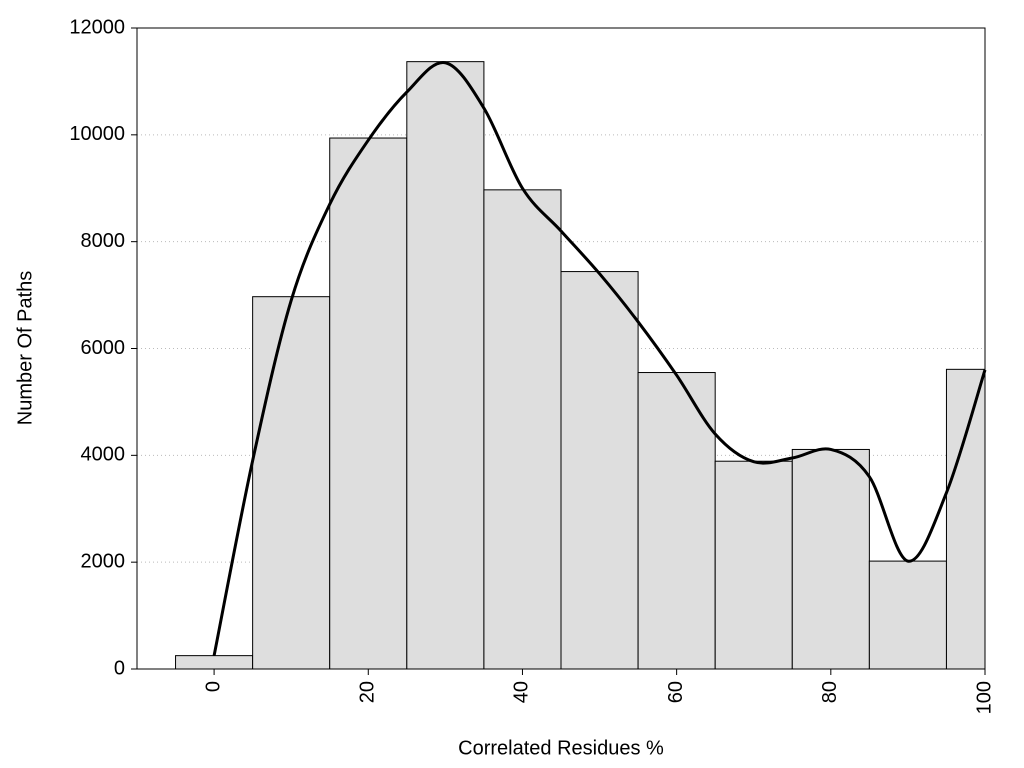  What do you see at coordinates (213, 686) in the screenshot?
I see `x-tick-label: 0` at bounding box center [213, 686].